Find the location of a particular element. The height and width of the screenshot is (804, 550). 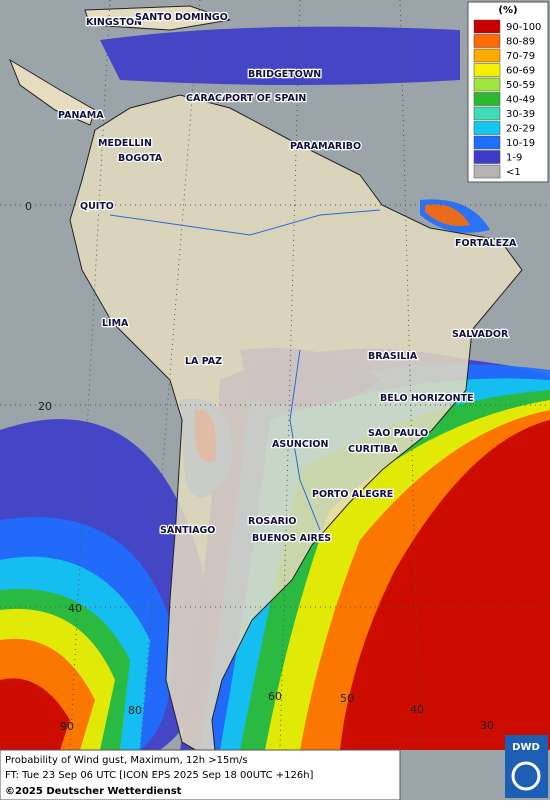

legend-label: 30-39 is located at coordinates (520, 114).